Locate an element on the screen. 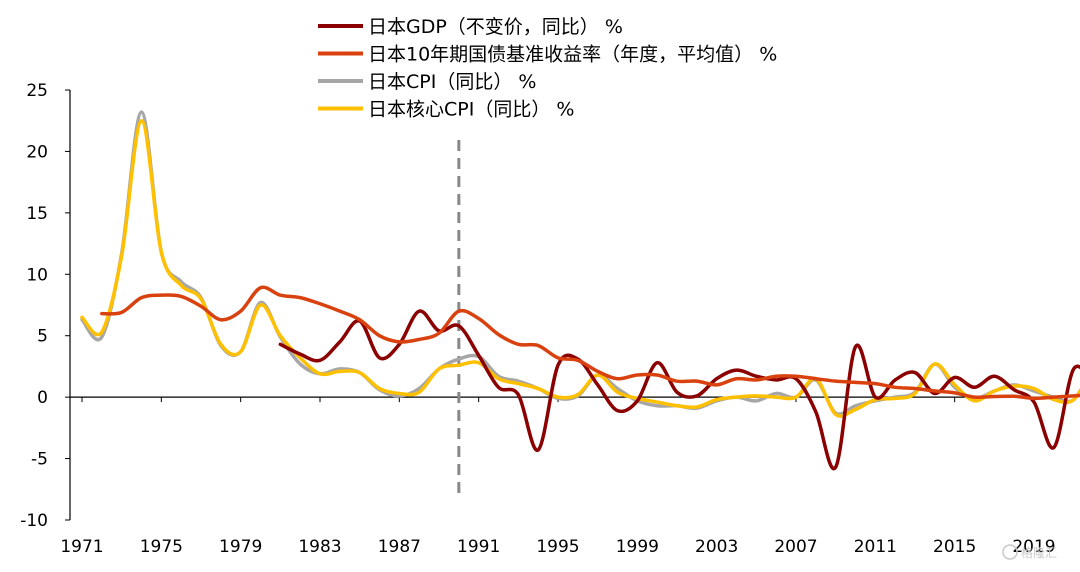 The image size is (1080, 572). y-tick-label: 10 is located at coordinates (37, 275).